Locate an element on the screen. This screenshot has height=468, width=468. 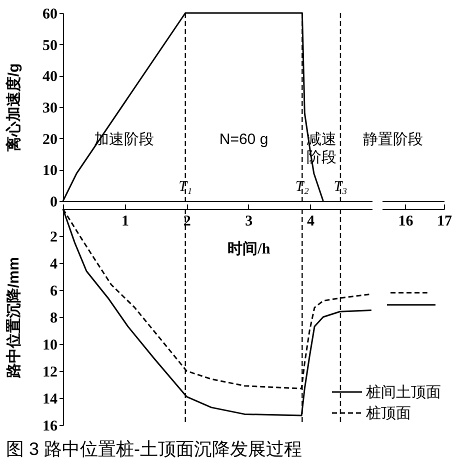
y-tick-label: 0 is located at coordinates (54, 202).